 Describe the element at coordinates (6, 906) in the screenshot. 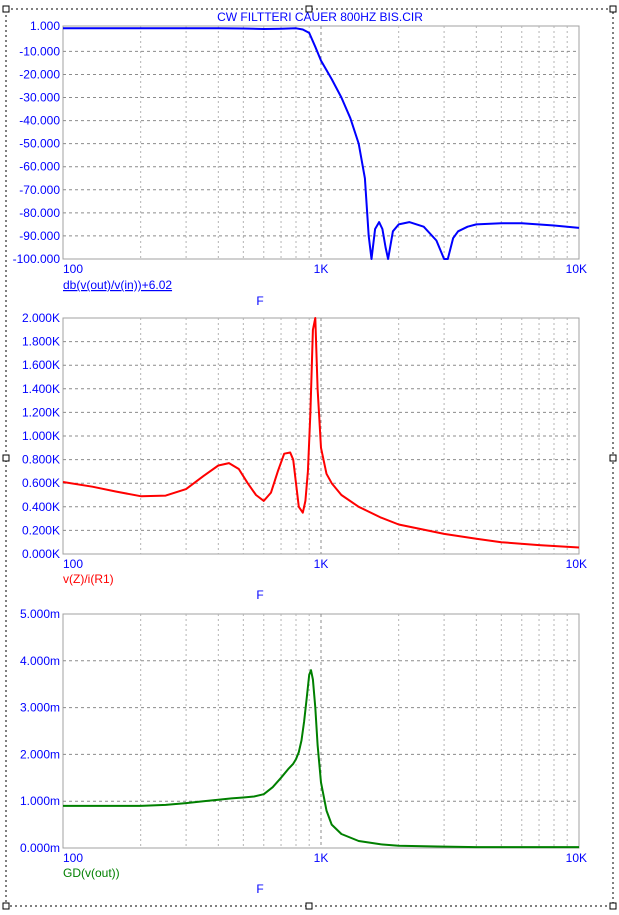

I see `resize-handle-bottom-left` at that location.